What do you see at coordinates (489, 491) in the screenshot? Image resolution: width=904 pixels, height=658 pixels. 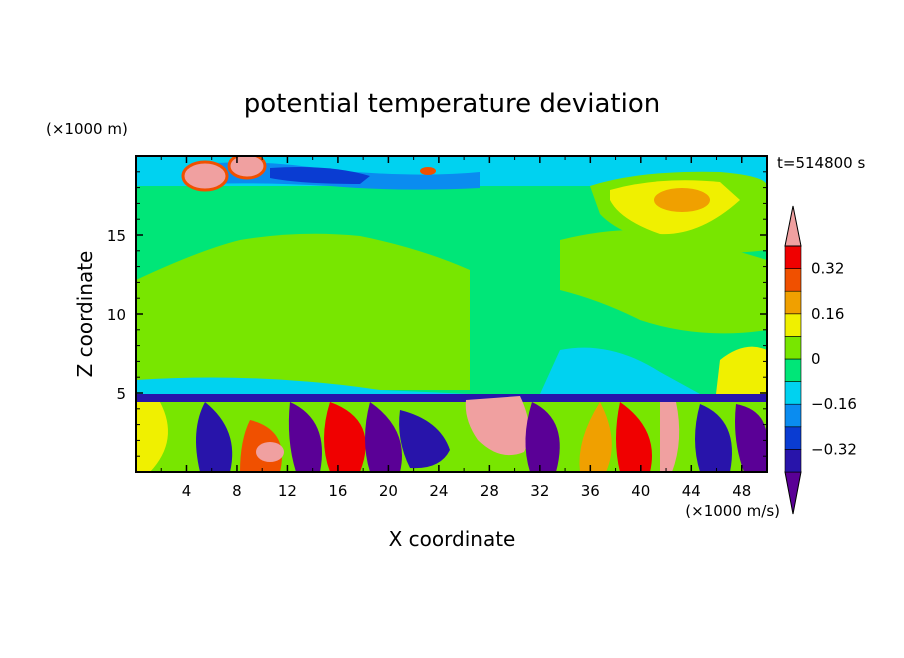 I see `x-tick-label: 28` at bounding box center [489, 491].